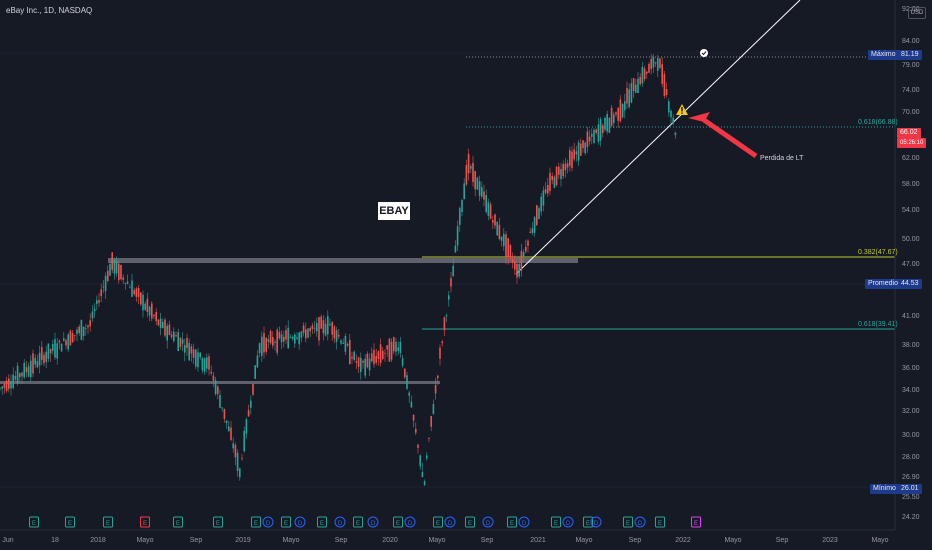 The height and width of the screenshot is (550, 932). What do you see at coordinates (682, 109) in the screenshot?
I see `warning-icon` at bounding box center [682, 109].